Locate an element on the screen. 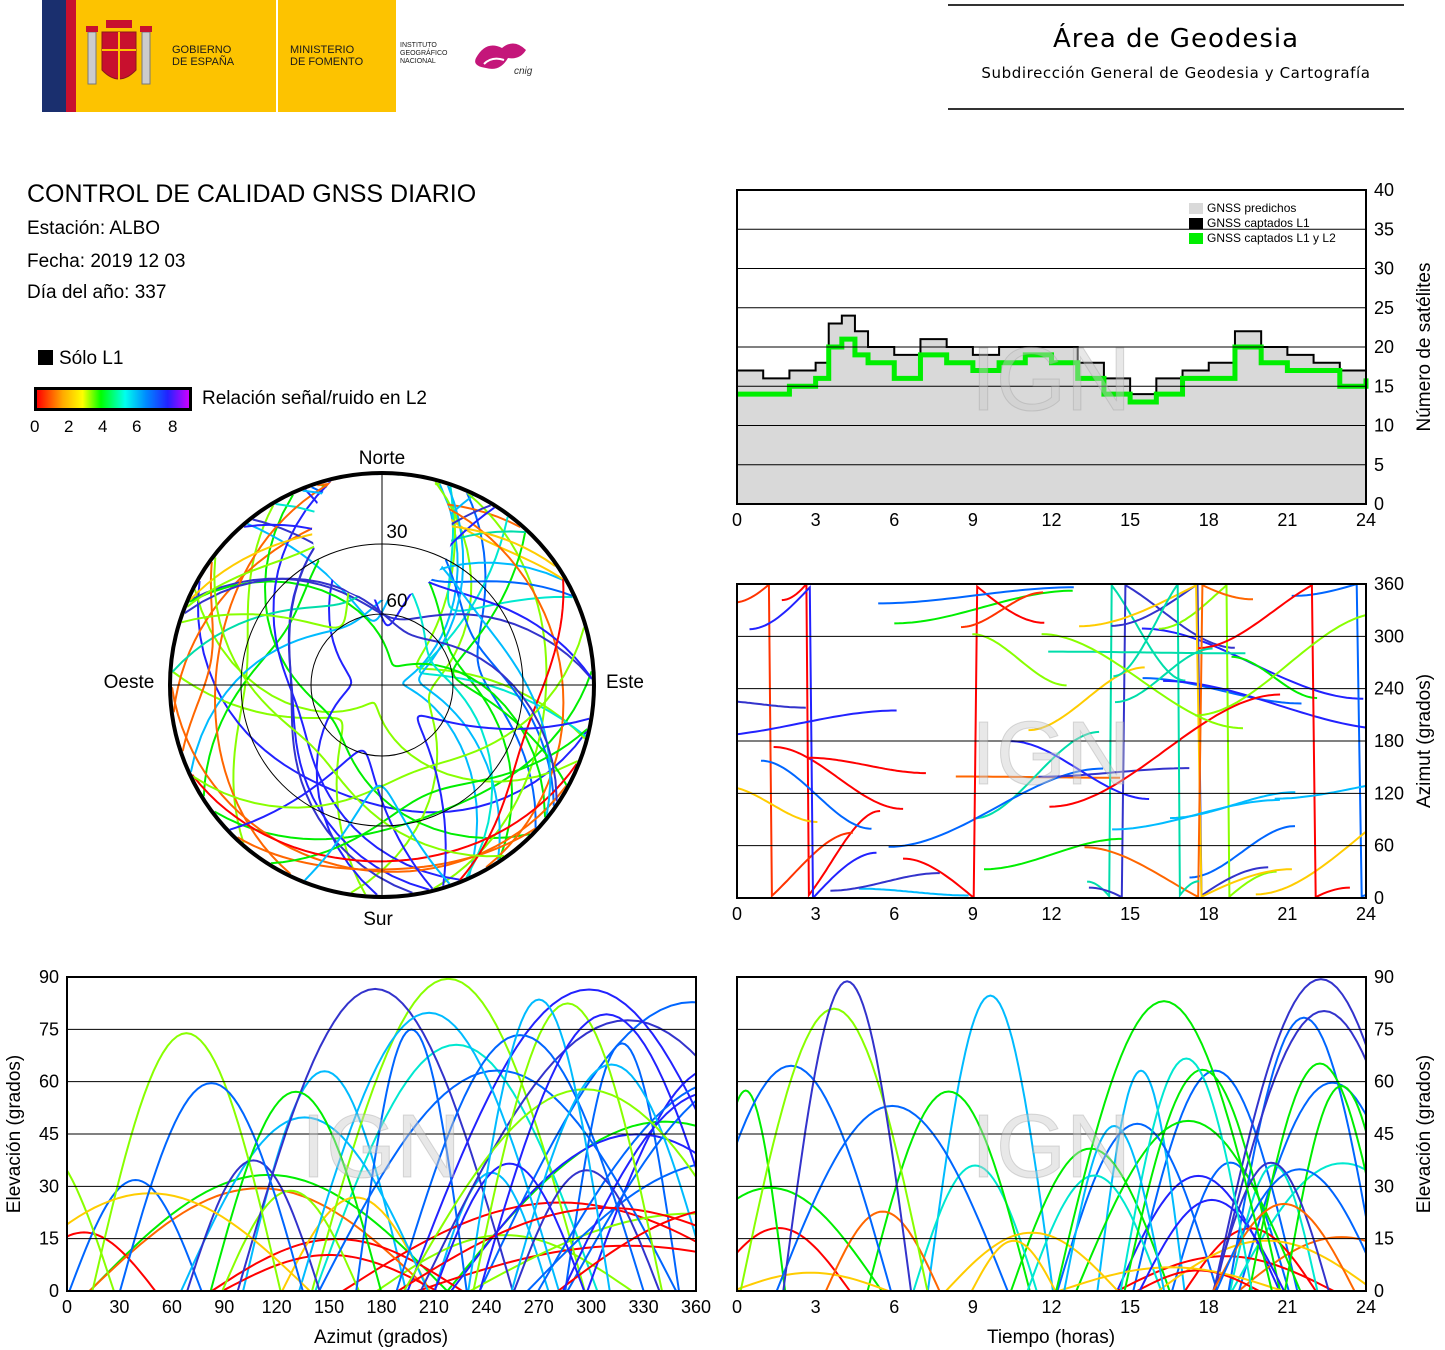 Image resolution: width=1445 pixels, height=1350 pixels. x-tick-label: 330 is located at coordinates (644, 1307).